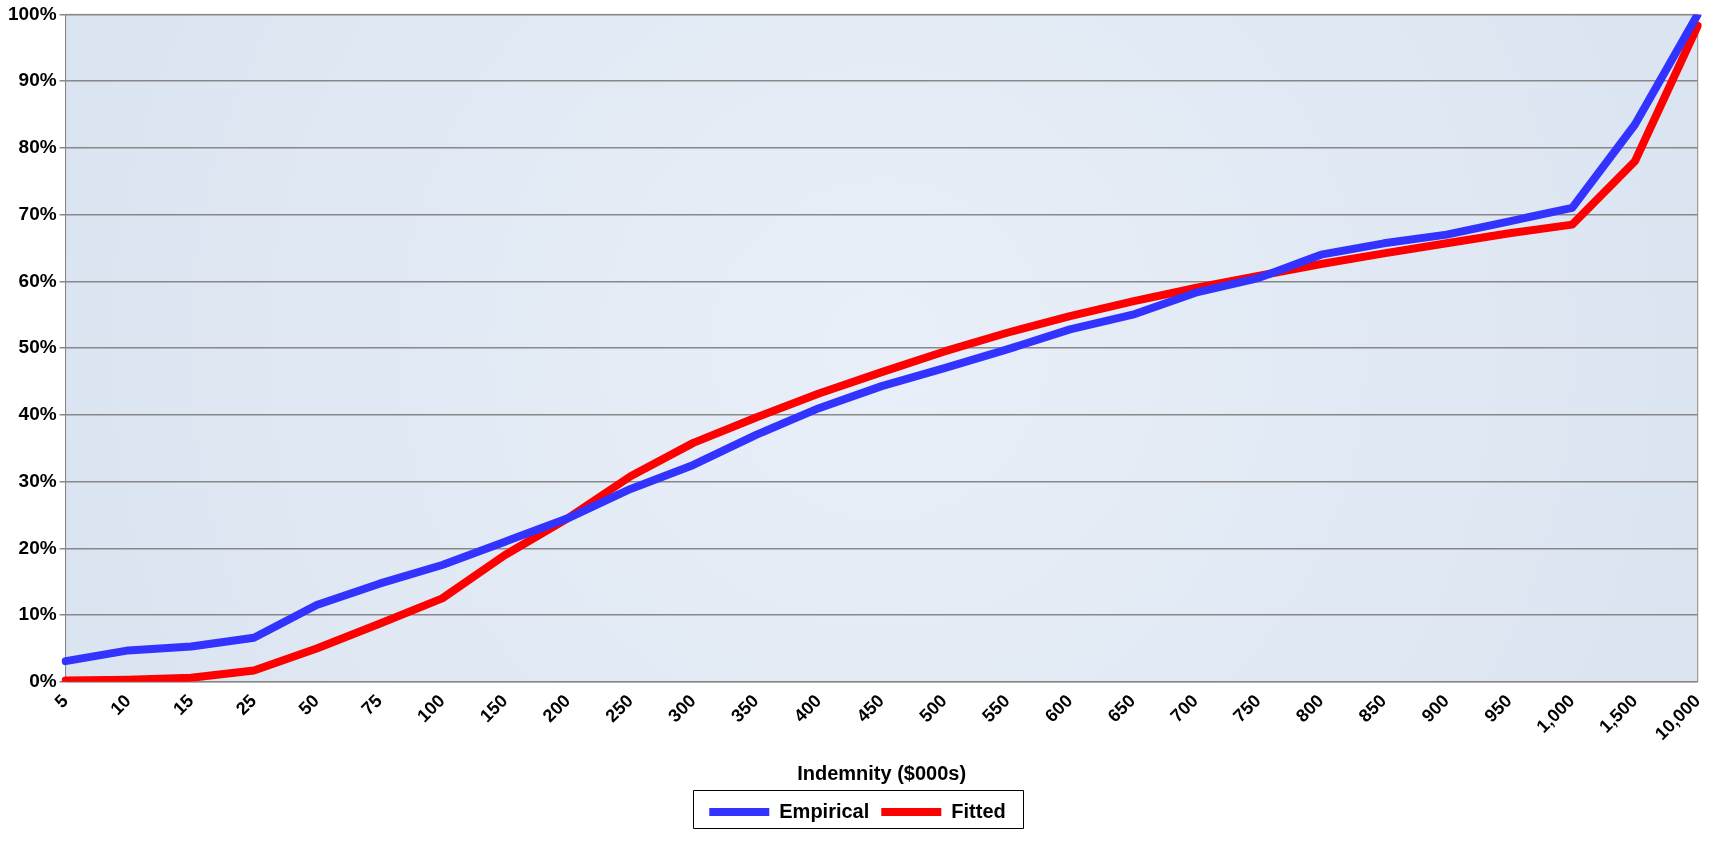 The height and width of the screenshot is (842, 1716). What do you see at coordinates (120, 704) in the screenshot?
I see `x-tick-label: 10` at bounding box center [120, 704].